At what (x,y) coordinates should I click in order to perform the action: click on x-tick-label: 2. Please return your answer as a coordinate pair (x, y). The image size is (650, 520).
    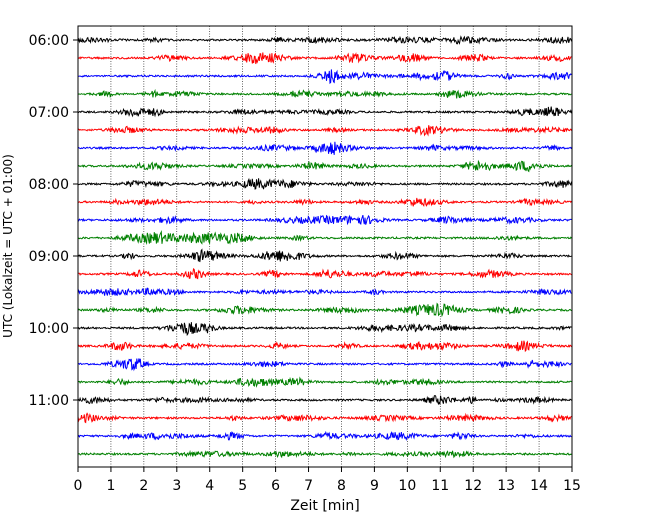
    Looking at the image, I should click on (143, 486).